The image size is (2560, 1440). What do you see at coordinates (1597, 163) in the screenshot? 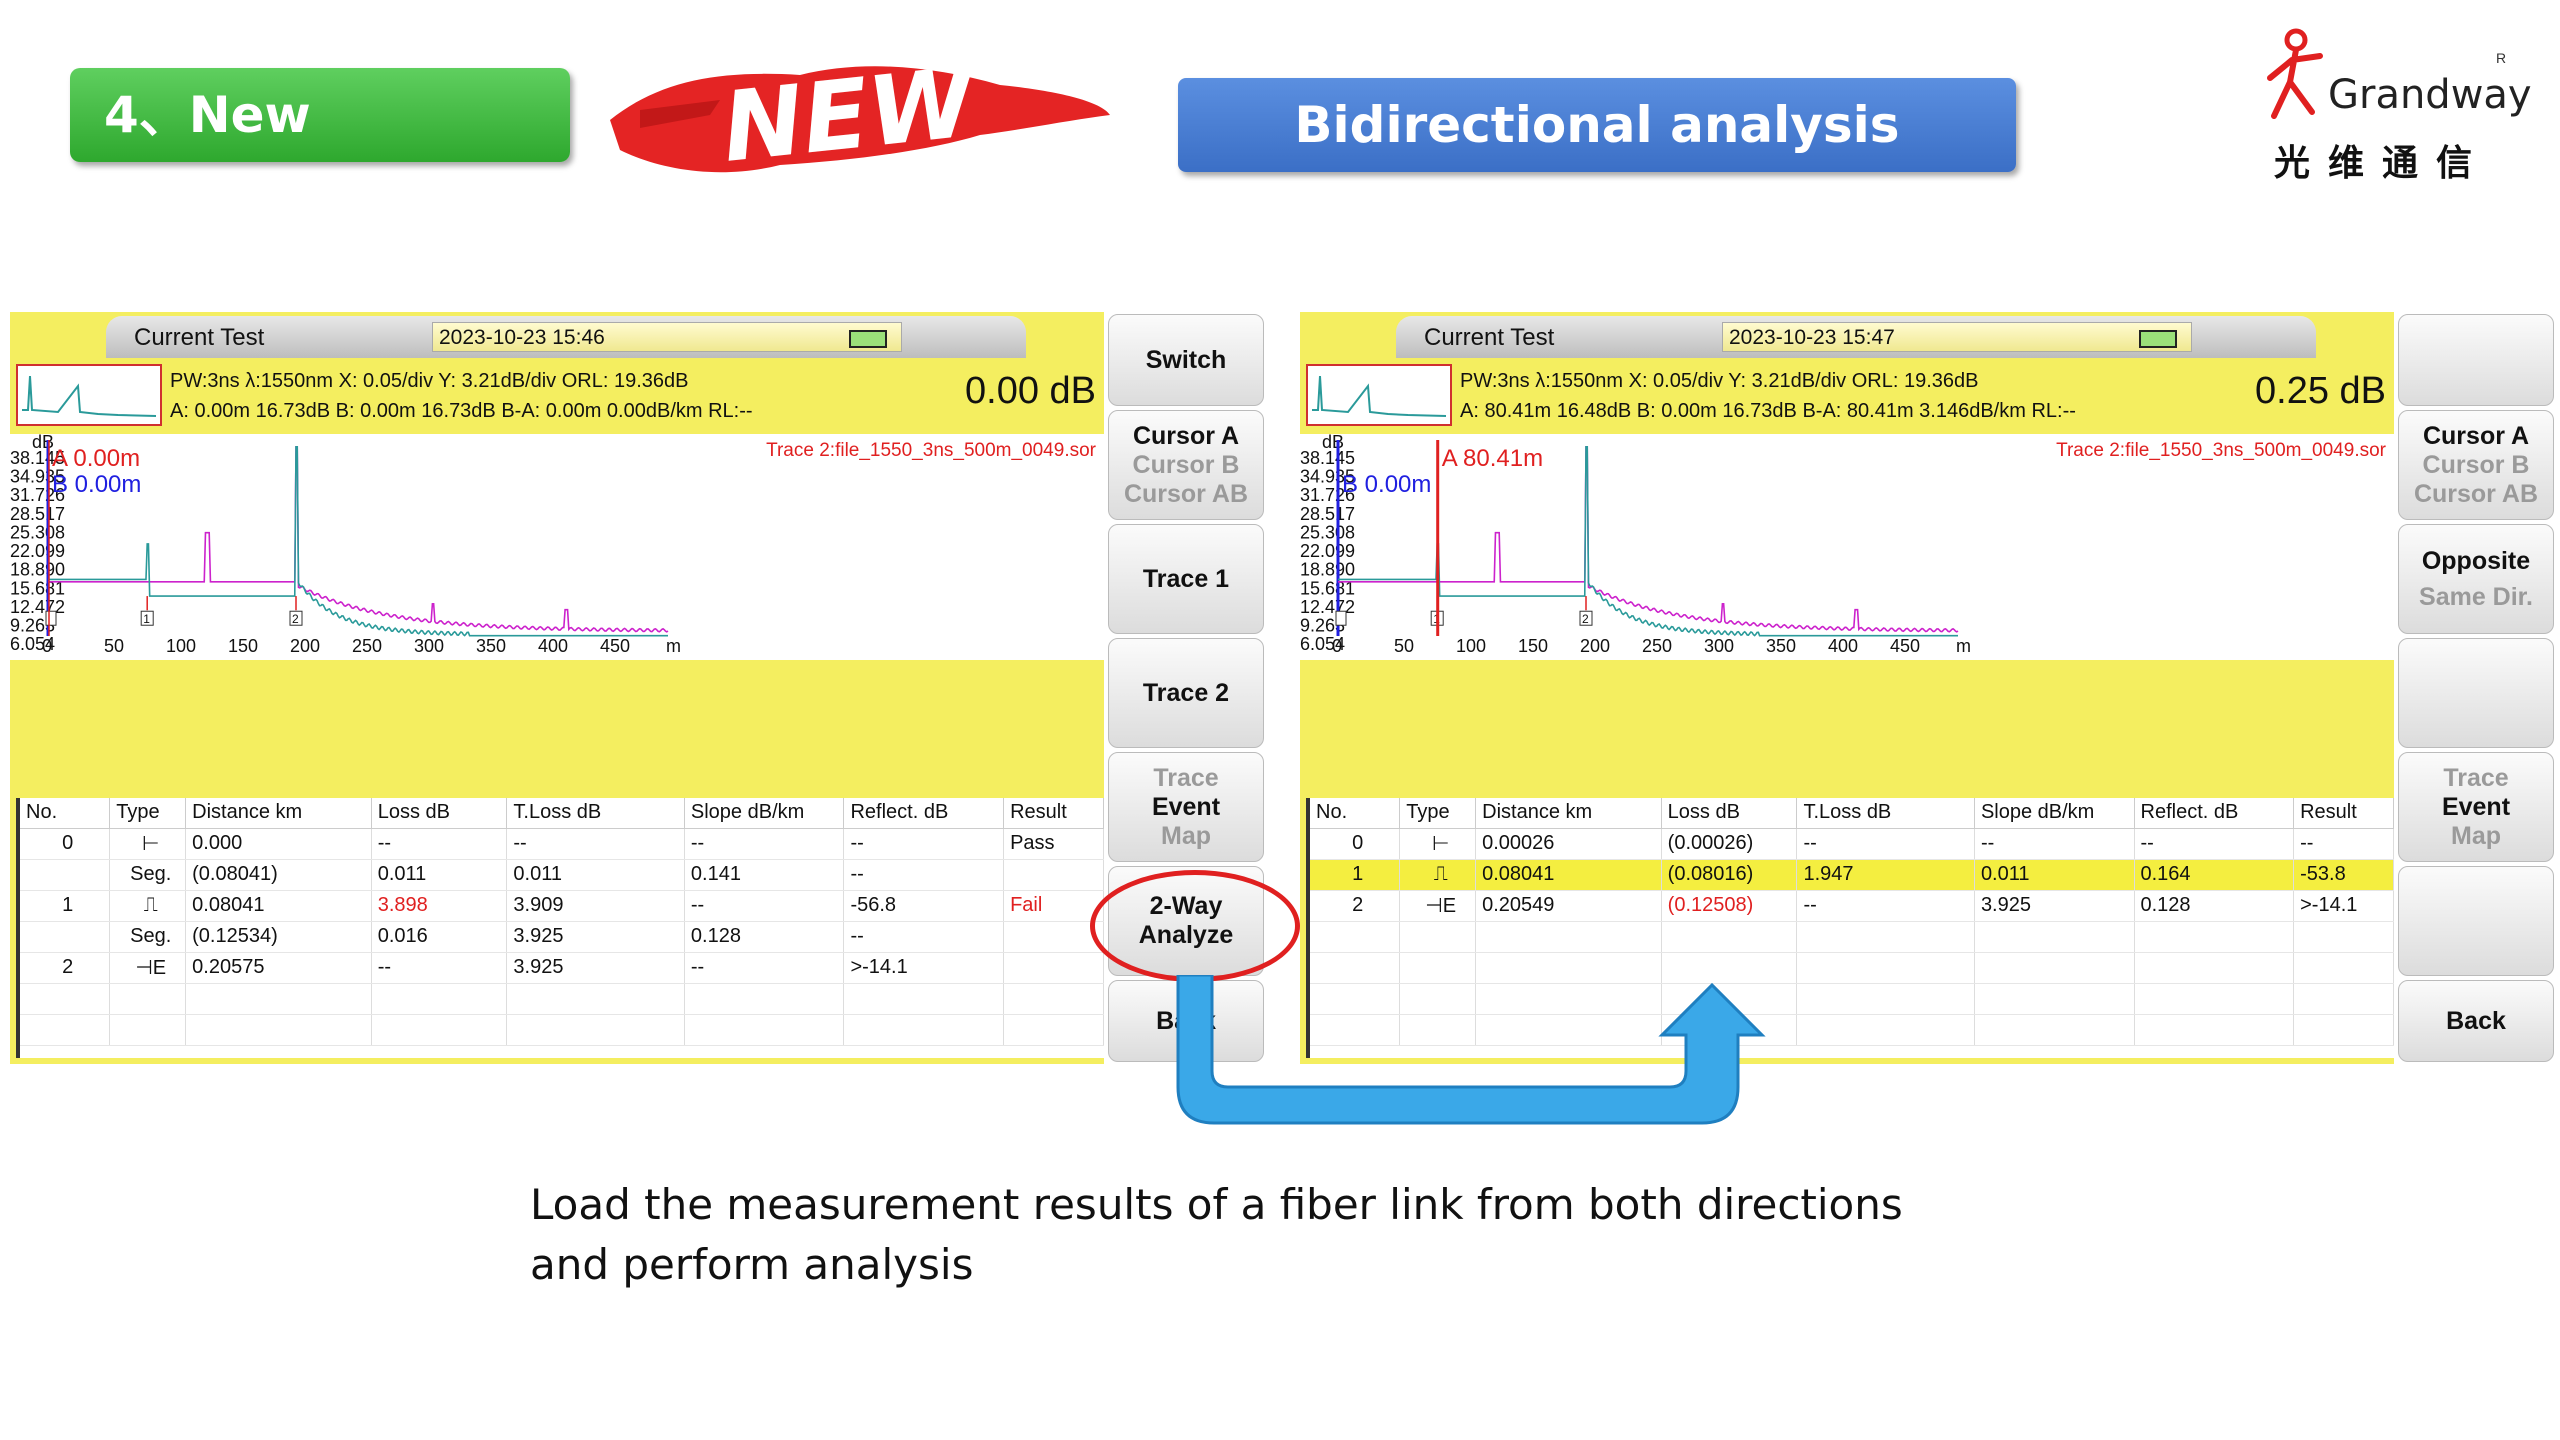
I see `feature-title-badge: Bidirectional analysis function` at bounding box center [1597, 163].